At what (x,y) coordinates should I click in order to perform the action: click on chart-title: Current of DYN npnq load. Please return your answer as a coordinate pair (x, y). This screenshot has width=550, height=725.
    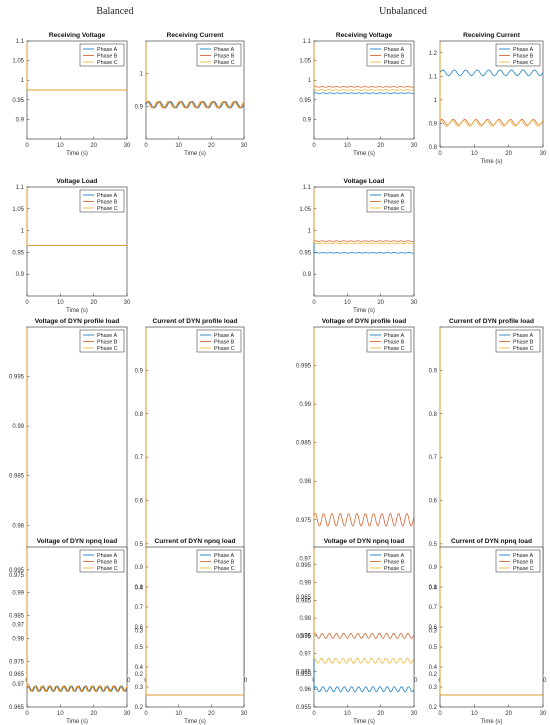
    Looking at the image, I should click on (195, 541).